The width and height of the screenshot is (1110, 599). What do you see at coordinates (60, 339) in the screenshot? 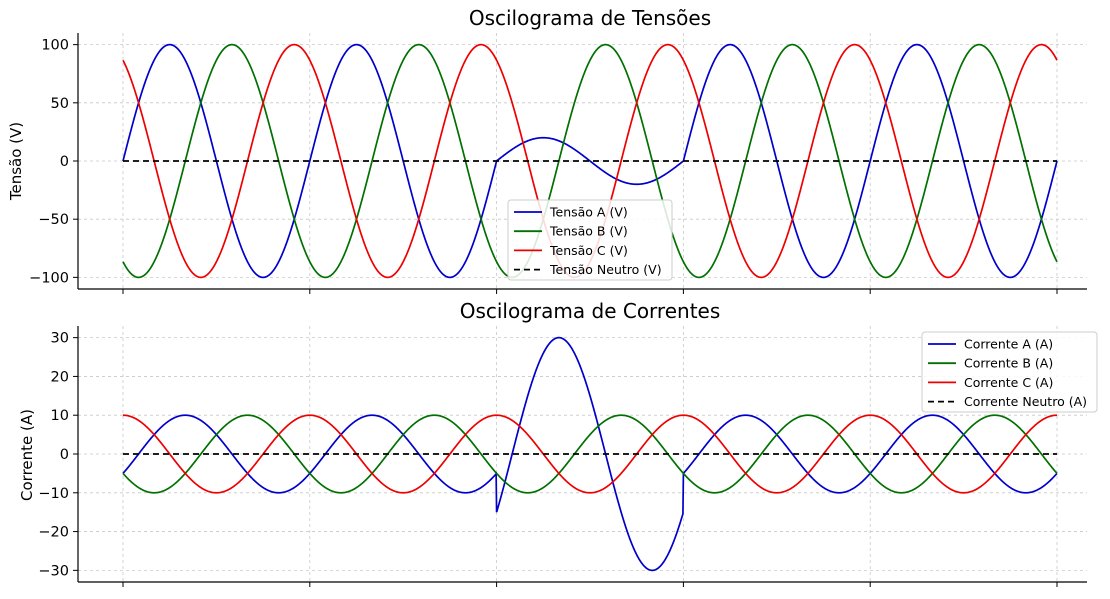
I see `current-y-tick-label: 30` at bounding box center [60, 339].